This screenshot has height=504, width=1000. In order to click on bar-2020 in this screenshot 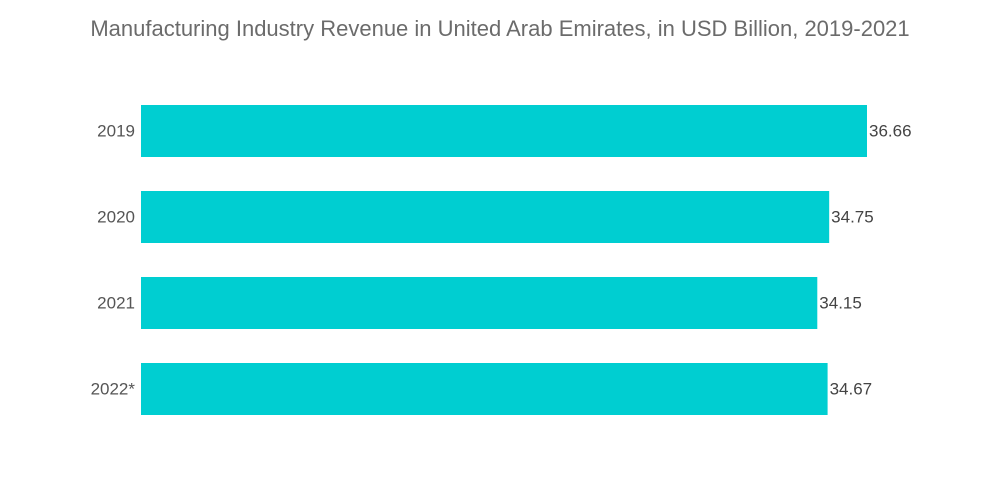, I will do `click(485, 217)`.